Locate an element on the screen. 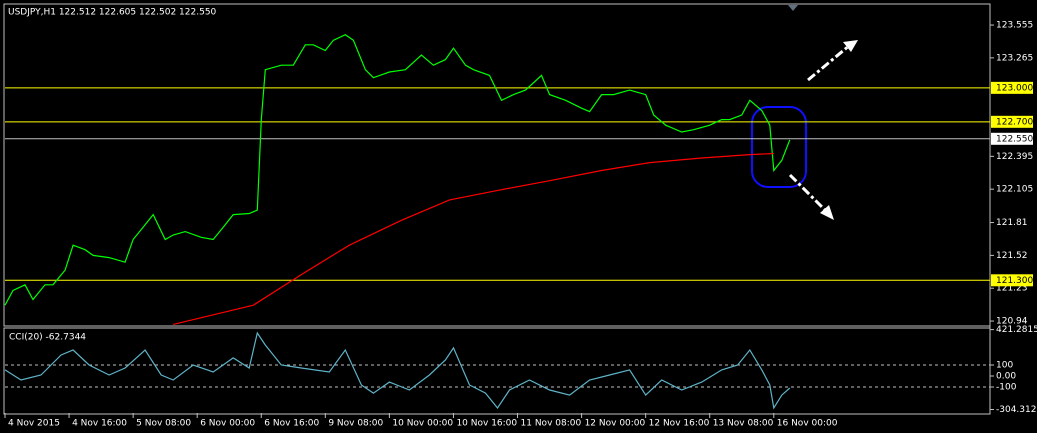 The width and height of the screenshot is (1037, 433). y-tick-label: -304.3123 is located at coordinates (1016, 410).